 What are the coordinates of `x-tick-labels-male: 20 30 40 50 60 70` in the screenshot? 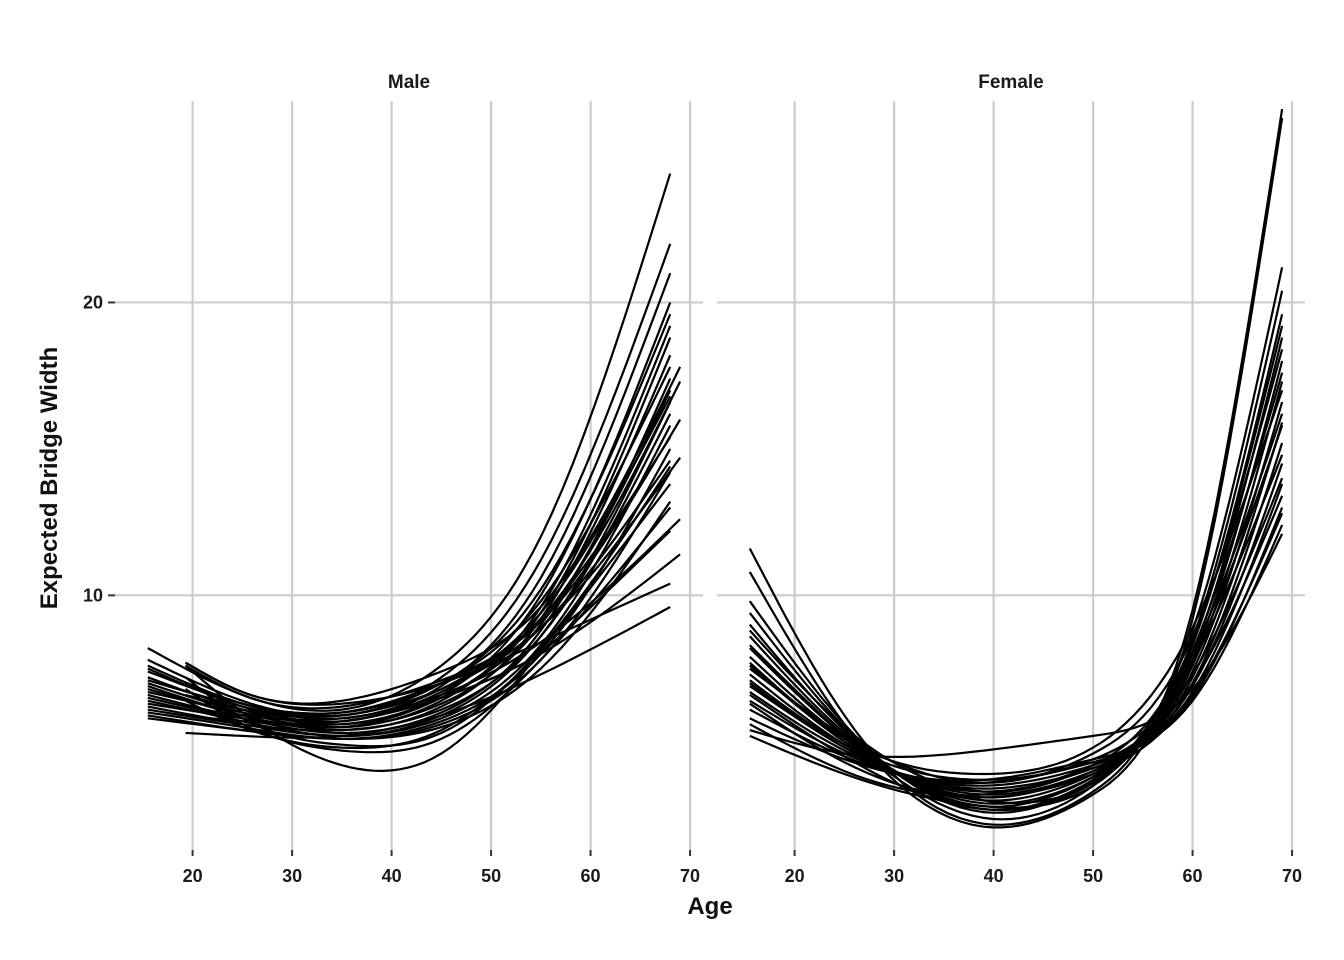 It's located at (441, 868).